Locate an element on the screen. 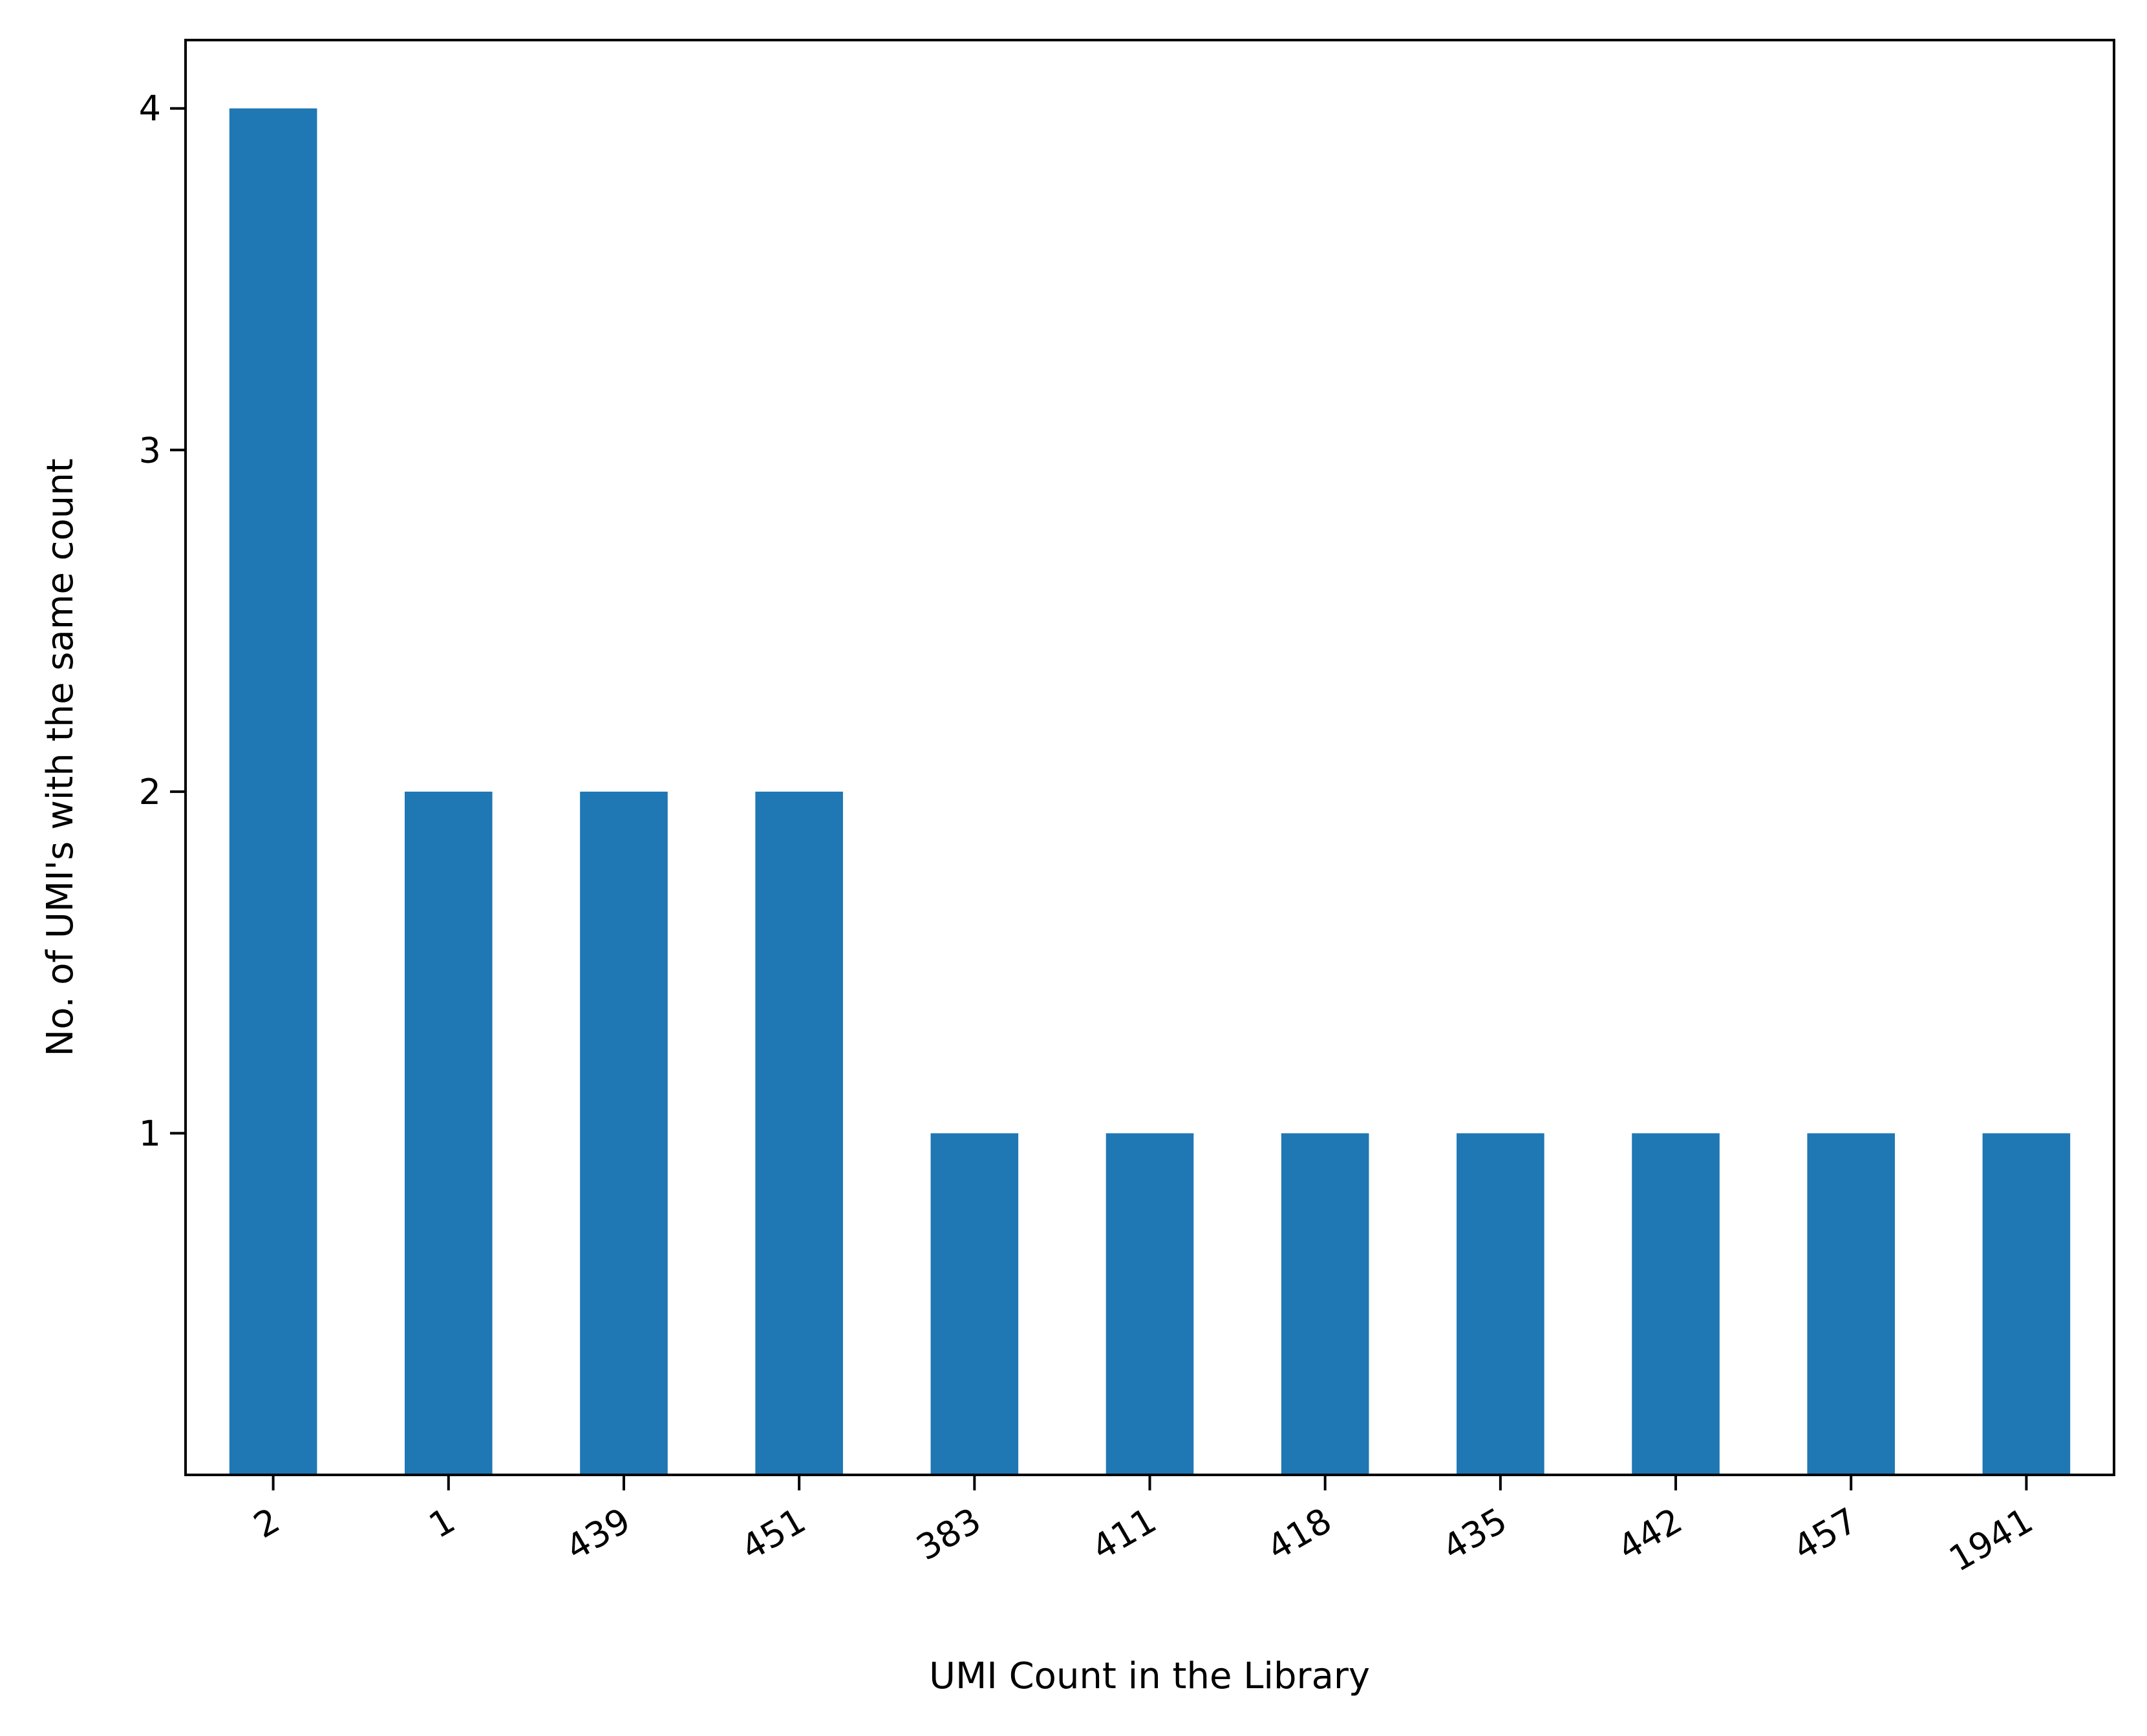  y-axis-ticks: 1 2 3 4 is located at coordinates (162, 621).